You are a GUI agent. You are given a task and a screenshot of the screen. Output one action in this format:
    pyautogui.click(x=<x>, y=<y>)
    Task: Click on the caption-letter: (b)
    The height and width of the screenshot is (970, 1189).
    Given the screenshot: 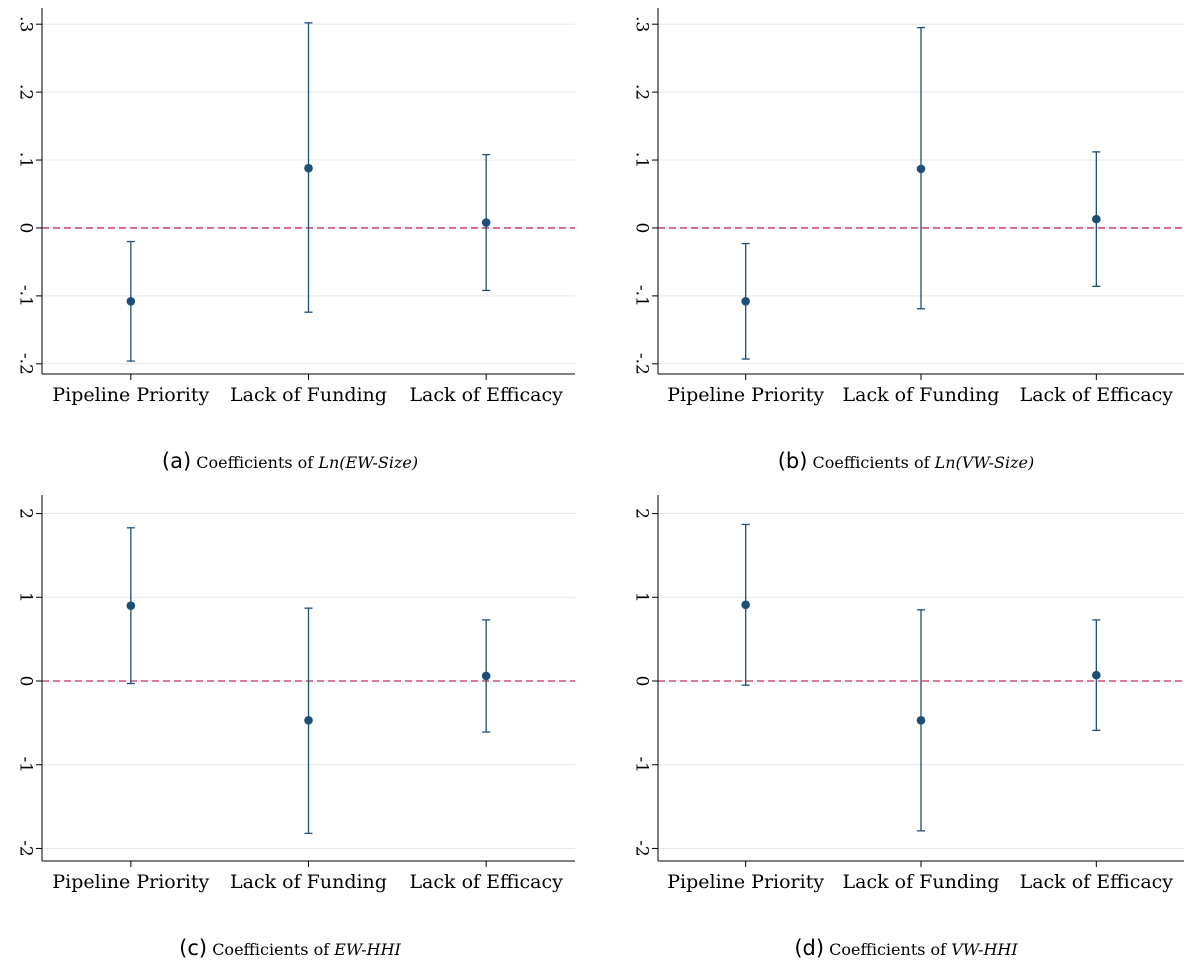 What is the action you would take?
    pyautogui.click(x=792, y=461)
    